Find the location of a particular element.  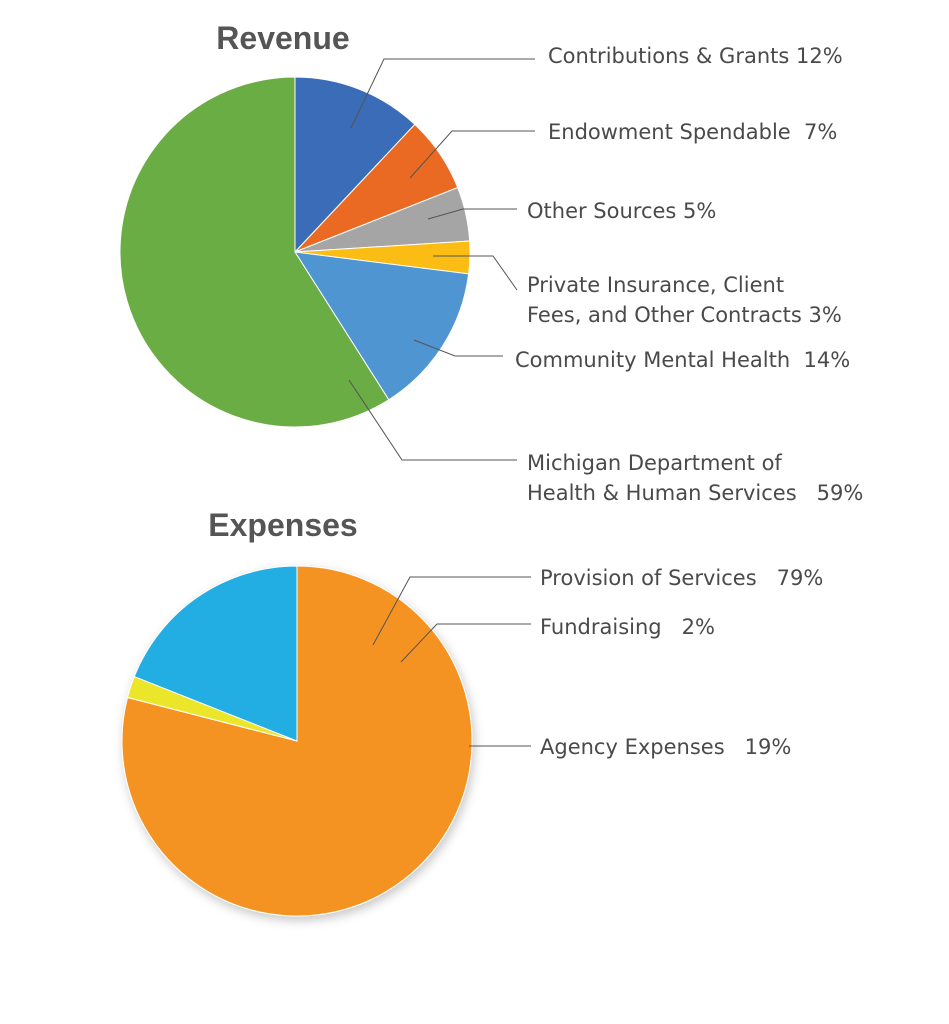

expenses-chart-title: Expenses is located at coordinates (282, 525).